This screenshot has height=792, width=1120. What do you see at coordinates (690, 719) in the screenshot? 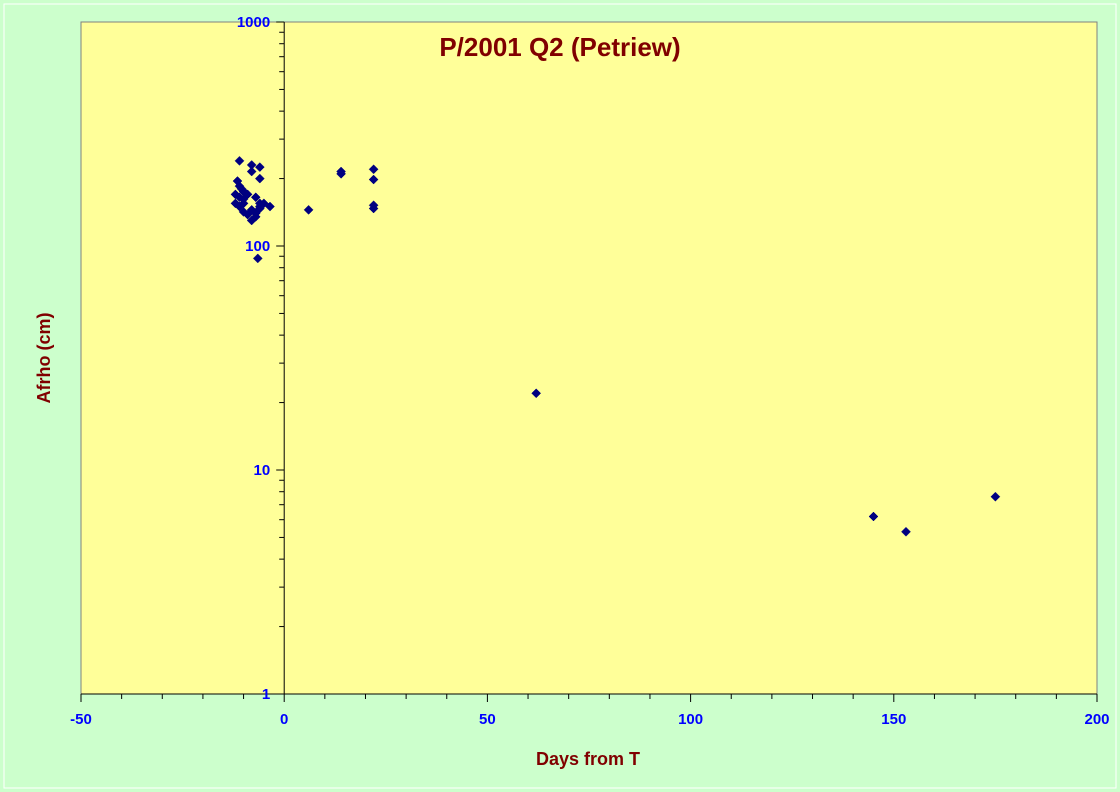
I see `x-tick-label: 100` at bounding box center [690, 719].